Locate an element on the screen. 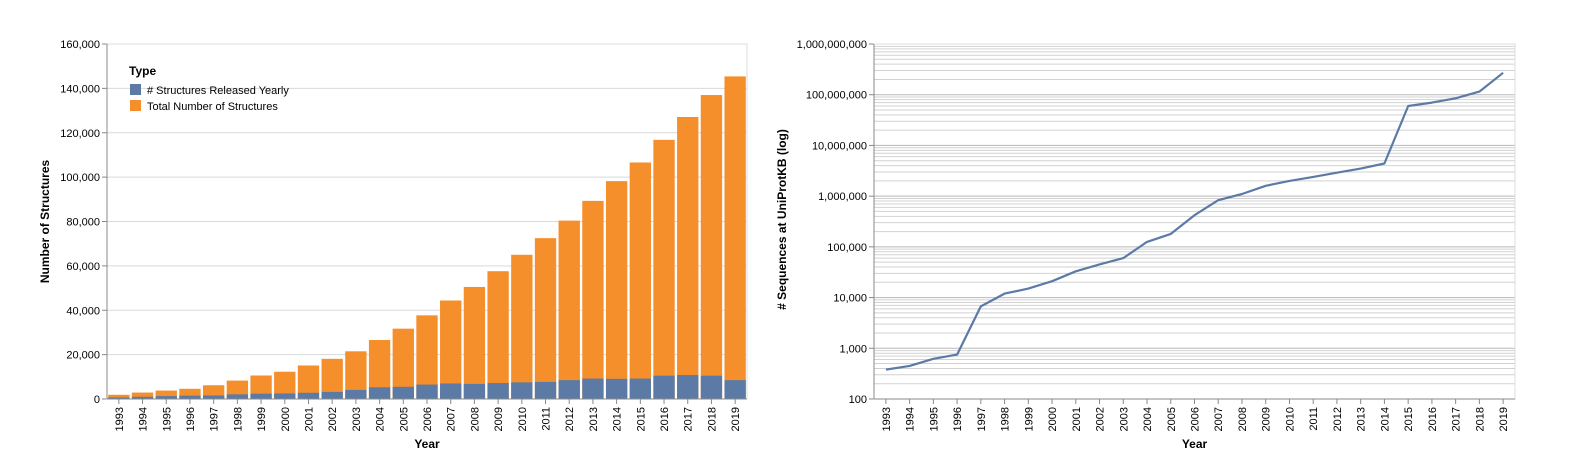 This screenshot has height=461, width=1576. legend-title: Type is located at coordinates (142, 71).